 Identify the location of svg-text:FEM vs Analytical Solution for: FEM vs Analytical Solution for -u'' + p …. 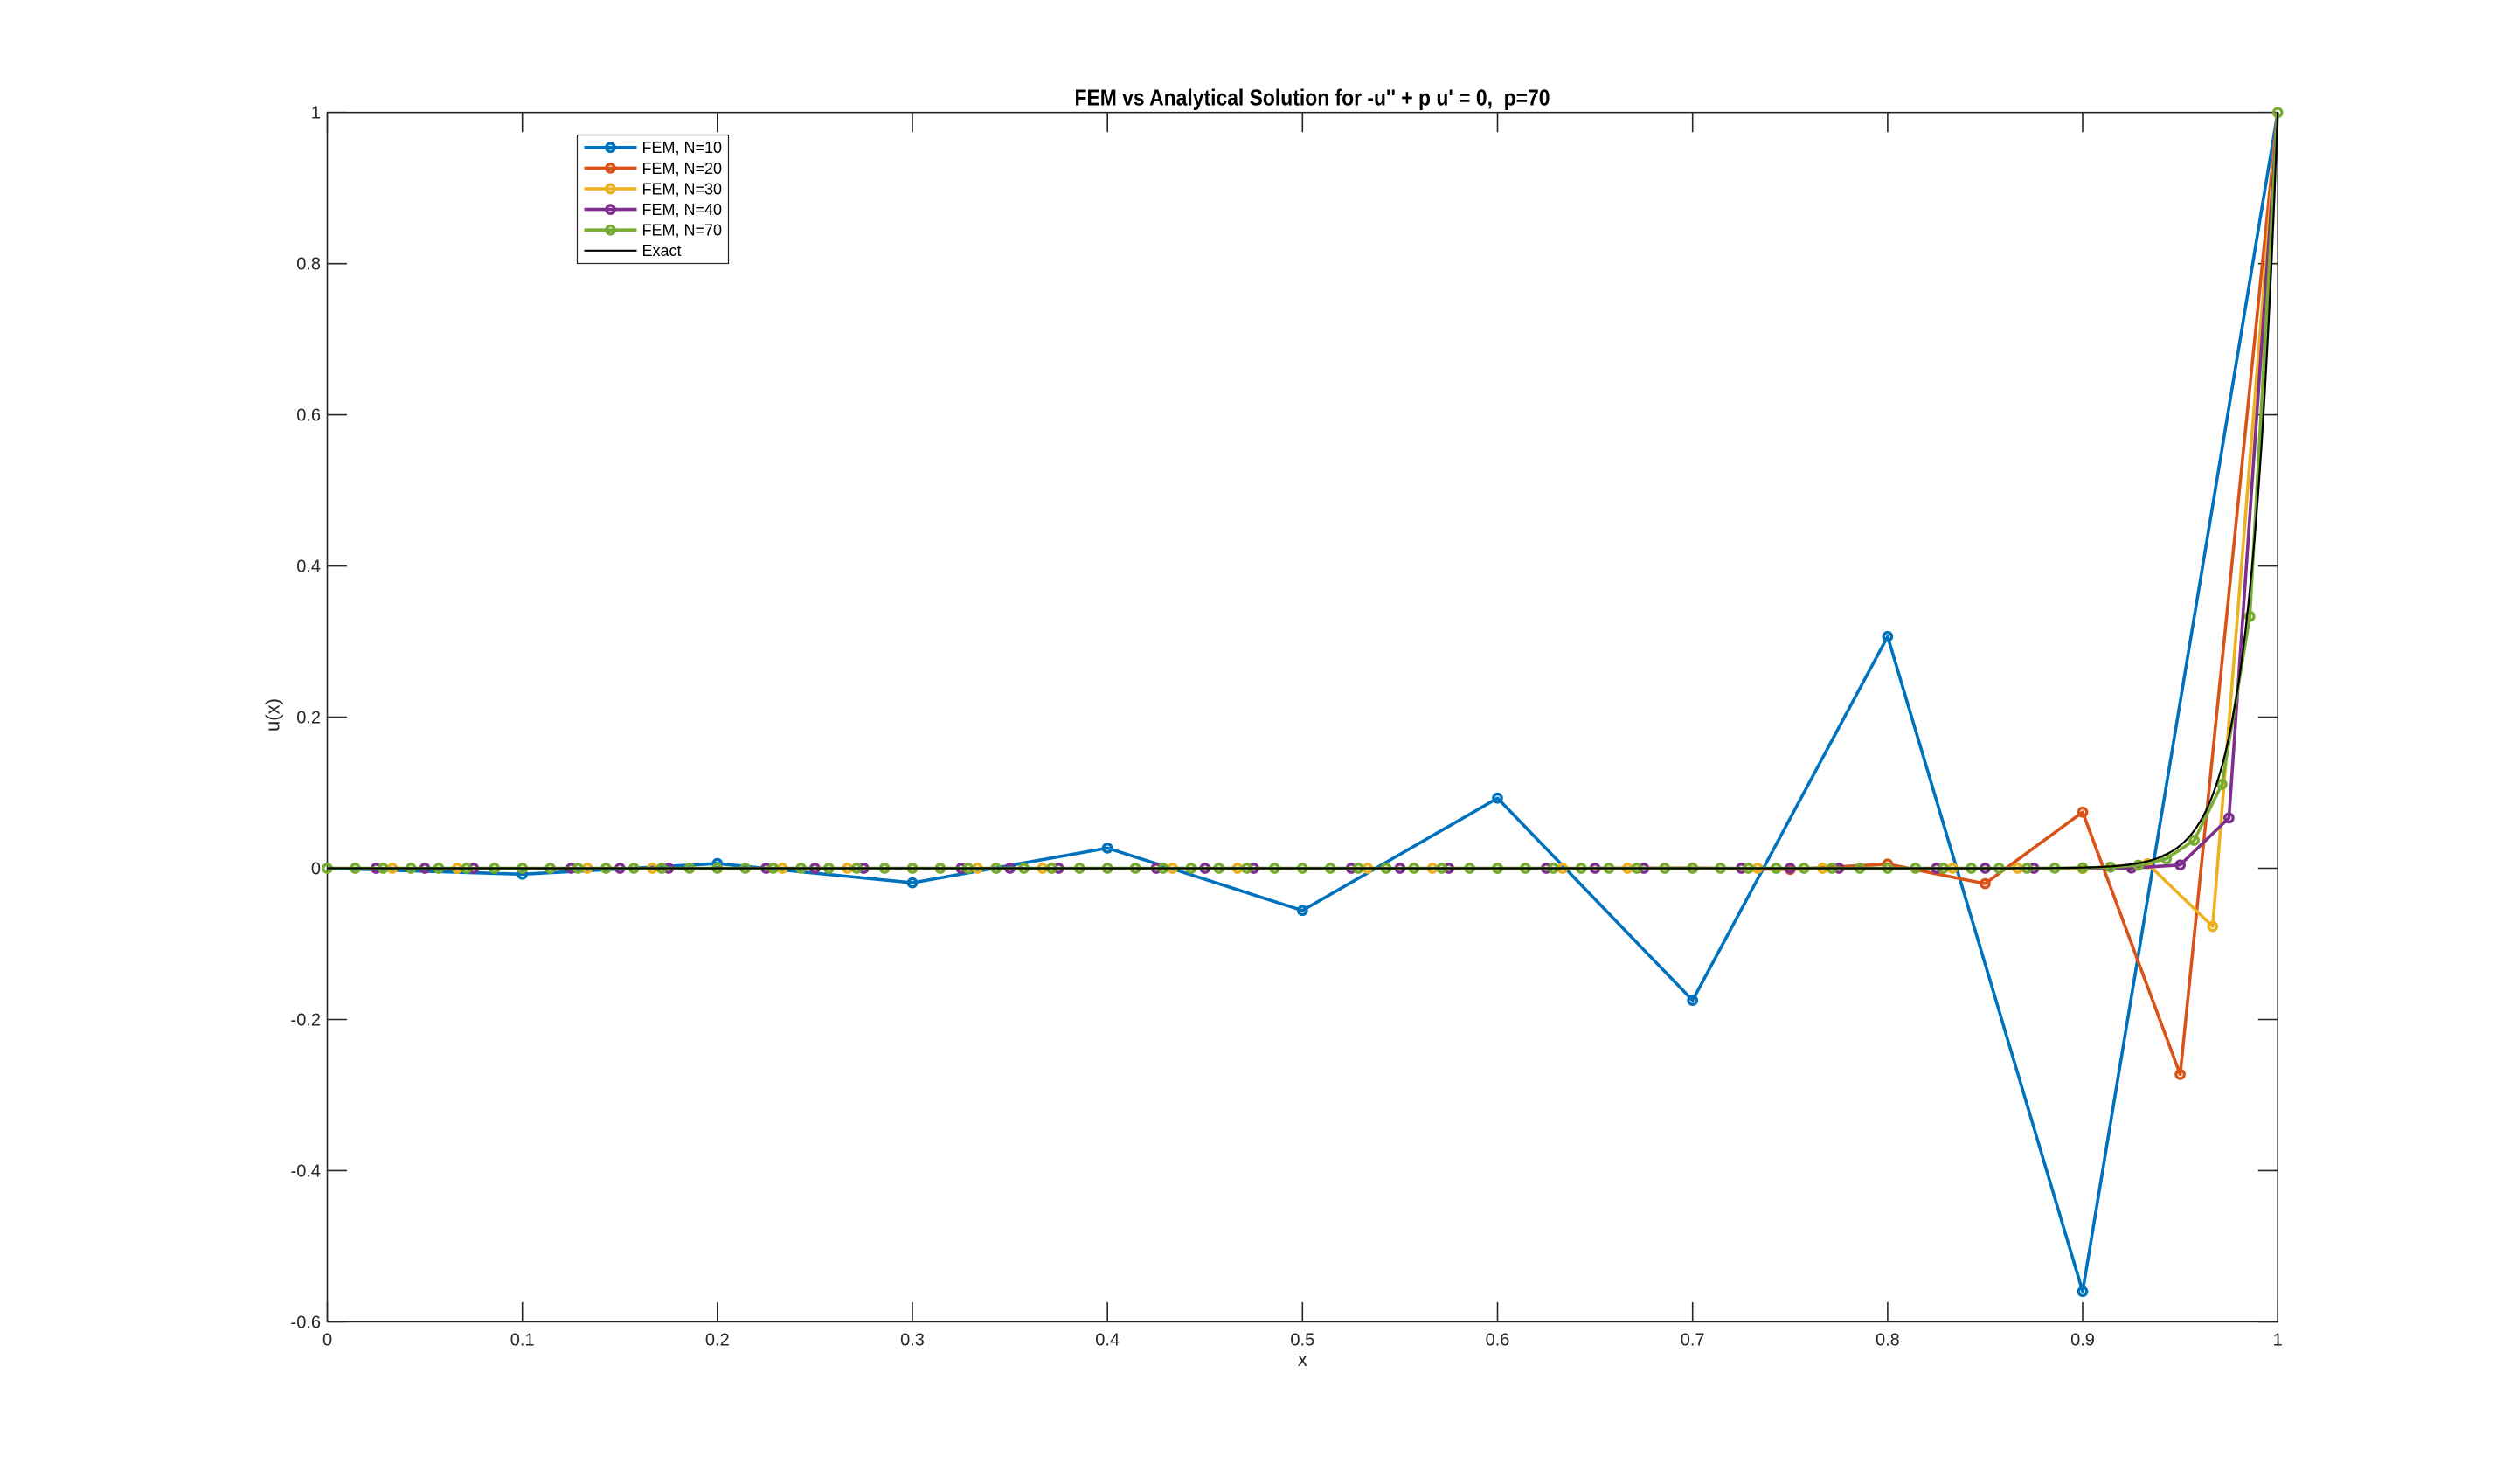
(1312, 98).